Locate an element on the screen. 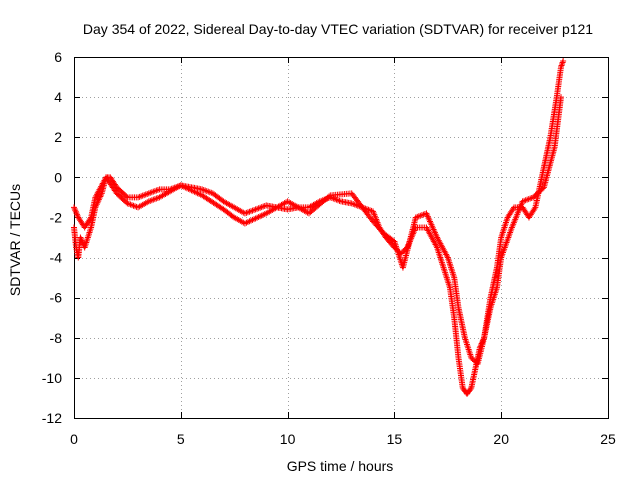  x-tick-label: 25 is located at coordinates (608, 439).